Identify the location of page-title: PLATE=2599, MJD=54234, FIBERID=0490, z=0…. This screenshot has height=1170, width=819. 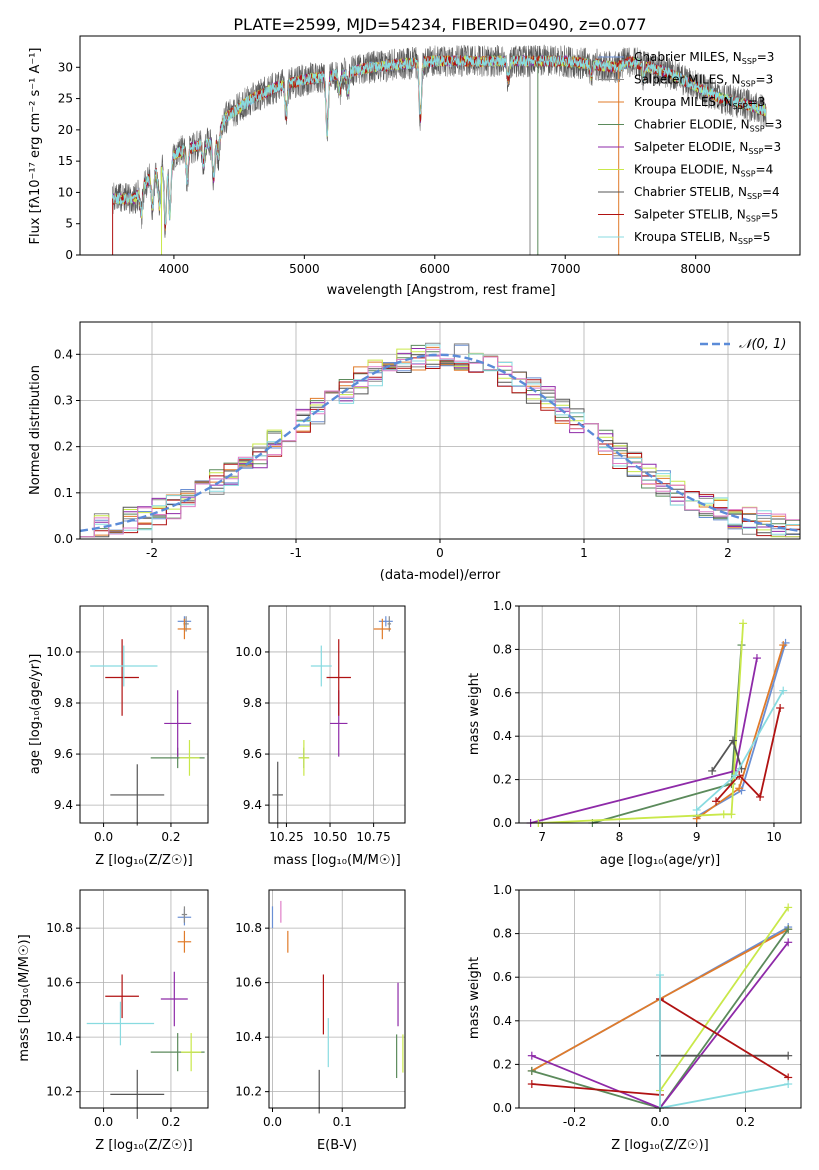
(439, 24).